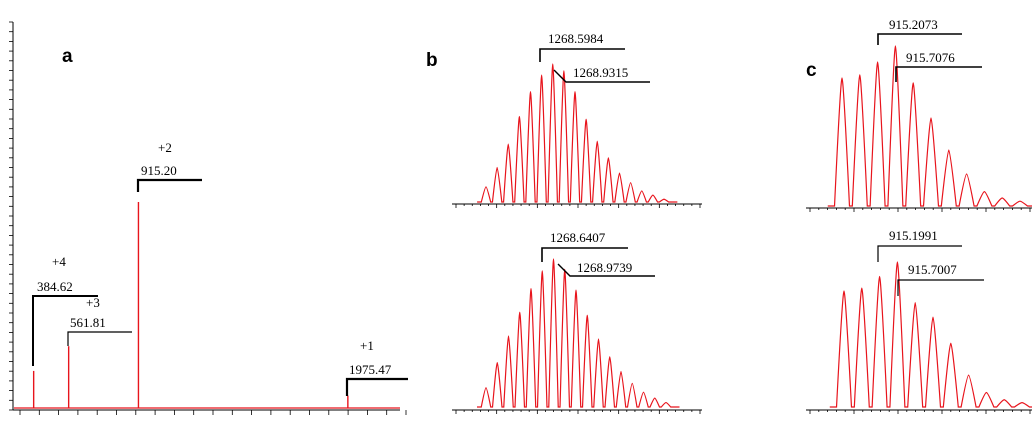  Describe the element at coordinates (367, 345) in the screenshot. I see `charge-label-plus1: +1` at that location.